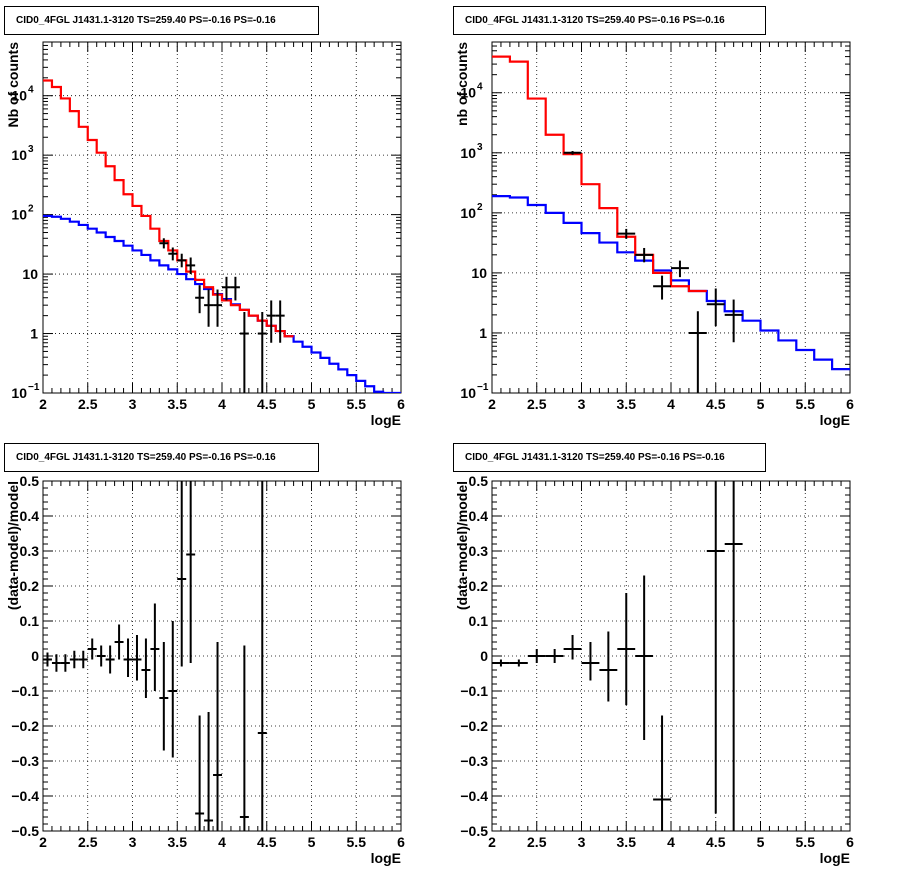  I want to click on y-tick-label: −0.3, so click(474, 761).